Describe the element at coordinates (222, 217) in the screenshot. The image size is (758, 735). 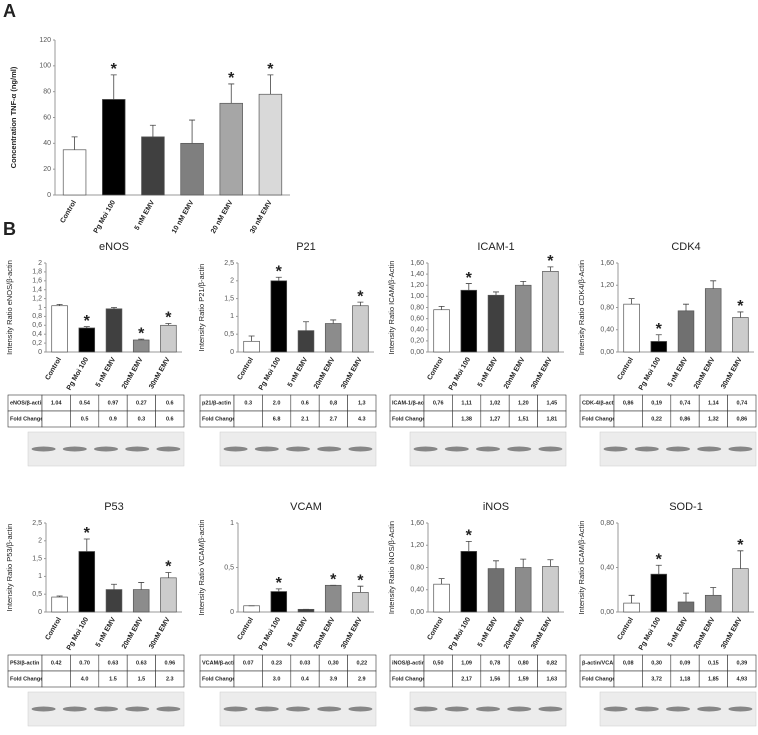
I see `x-tick-label: 20 nM EMV` at that location.